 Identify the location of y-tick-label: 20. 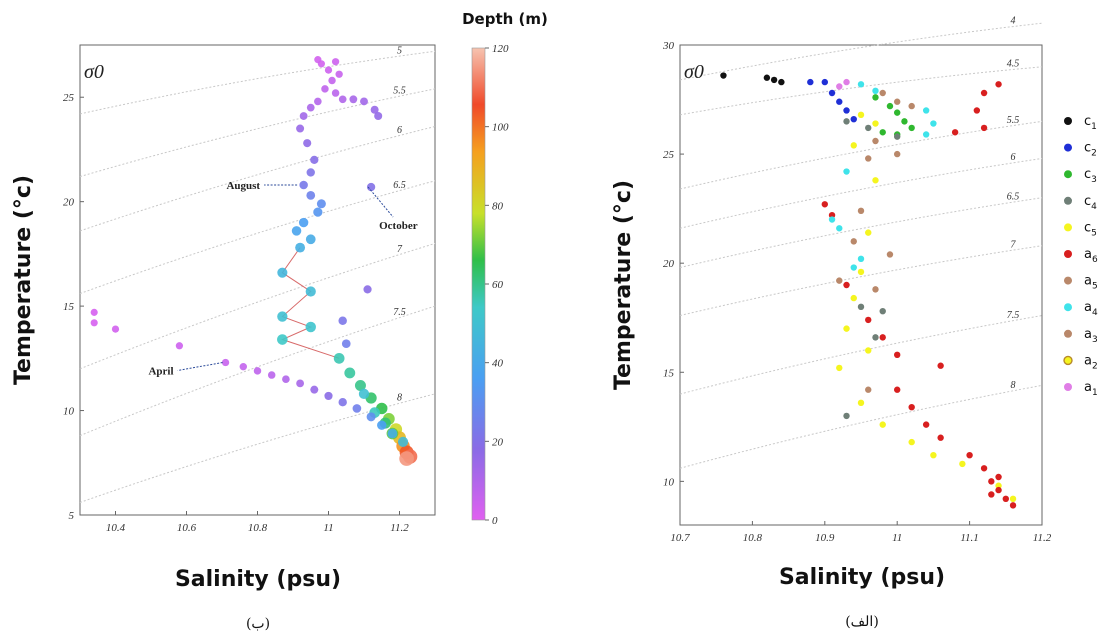
(69, 203).